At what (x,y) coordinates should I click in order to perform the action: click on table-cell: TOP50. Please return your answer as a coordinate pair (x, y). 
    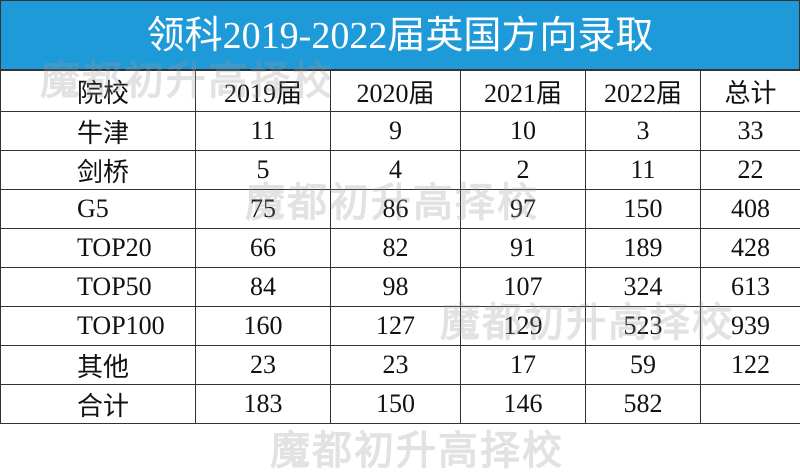
    Looking at the image, I should click on (98, 287).